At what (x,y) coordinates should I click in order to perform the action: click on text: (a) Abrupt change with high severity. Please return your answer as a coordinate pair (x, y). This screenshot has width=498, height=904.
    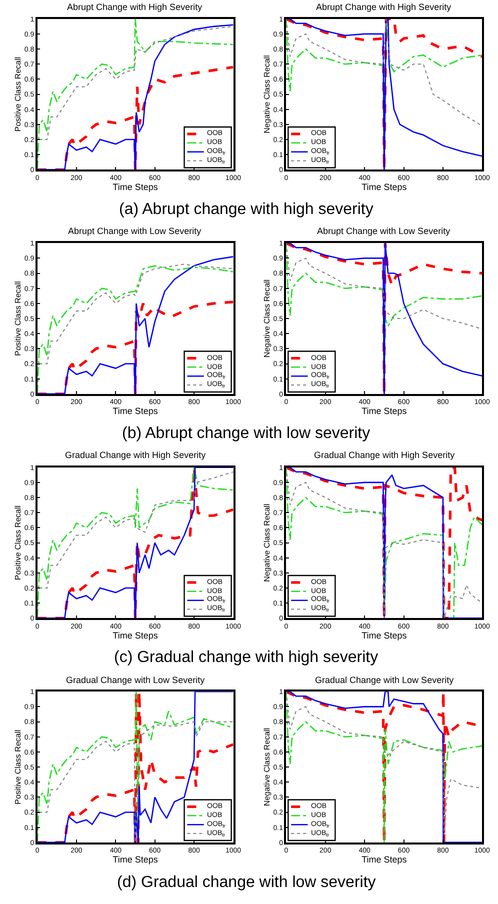
    Looking at the image, I should click on (246, 209).